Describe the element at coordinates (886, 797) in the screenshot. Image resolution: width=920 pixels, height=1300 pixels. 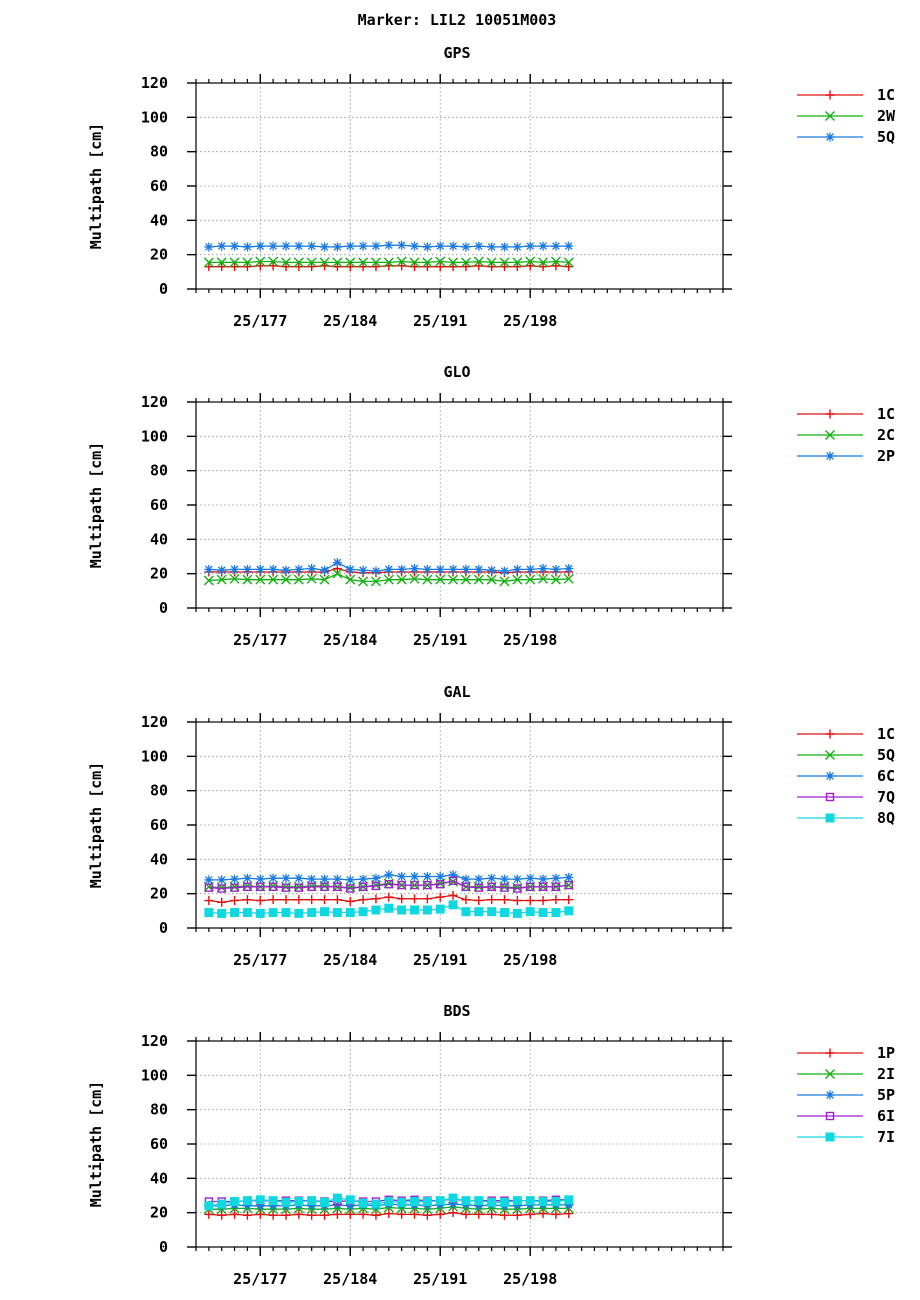
I see `legend-label: 7Q` at that location.